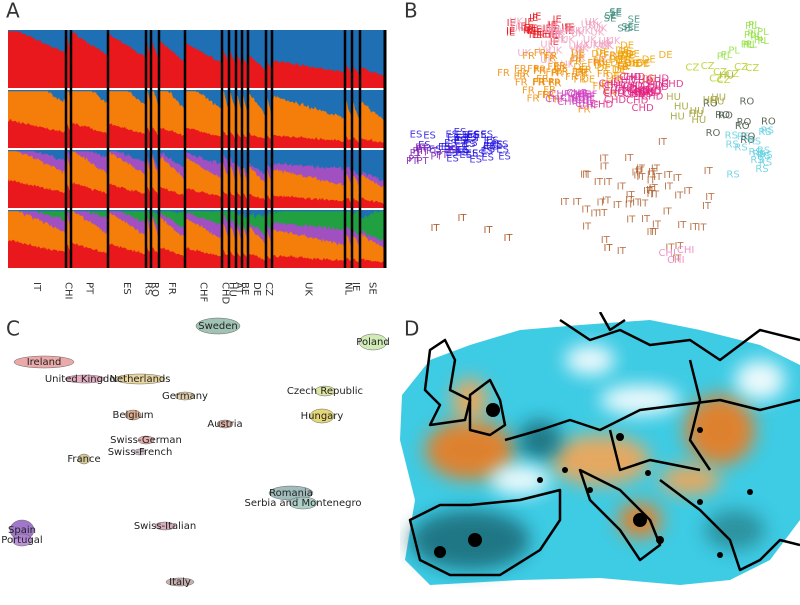 Image resolution: width=800 pixels, height=605 pixels. What do you see at coordinates (21, 540) in the screenshot?
I see `country-label: Portugal` at bounding box center [21, 540].